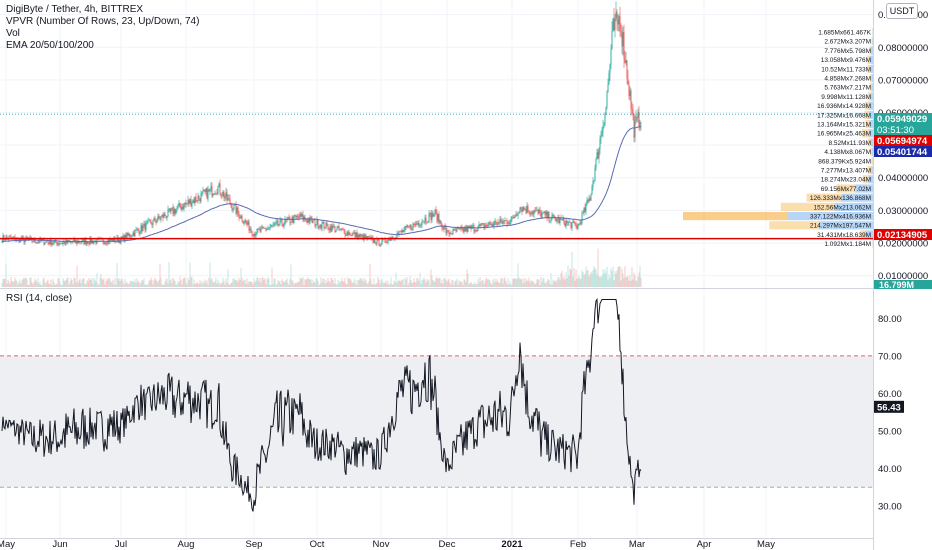 The image size is (932, 550). I want to click on time-tick-label: Feb, so click(578, 544).